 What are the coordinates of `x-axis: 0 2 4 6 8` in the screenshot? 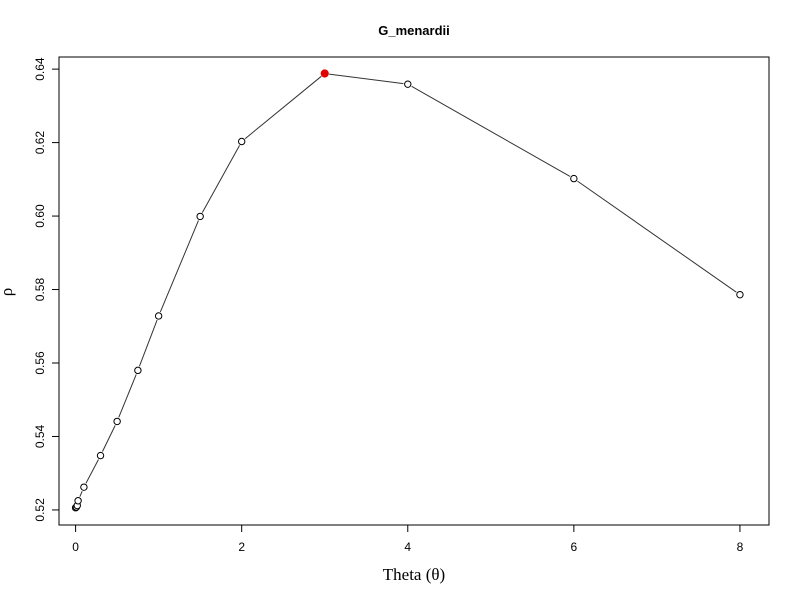 It's located at (408, 539).